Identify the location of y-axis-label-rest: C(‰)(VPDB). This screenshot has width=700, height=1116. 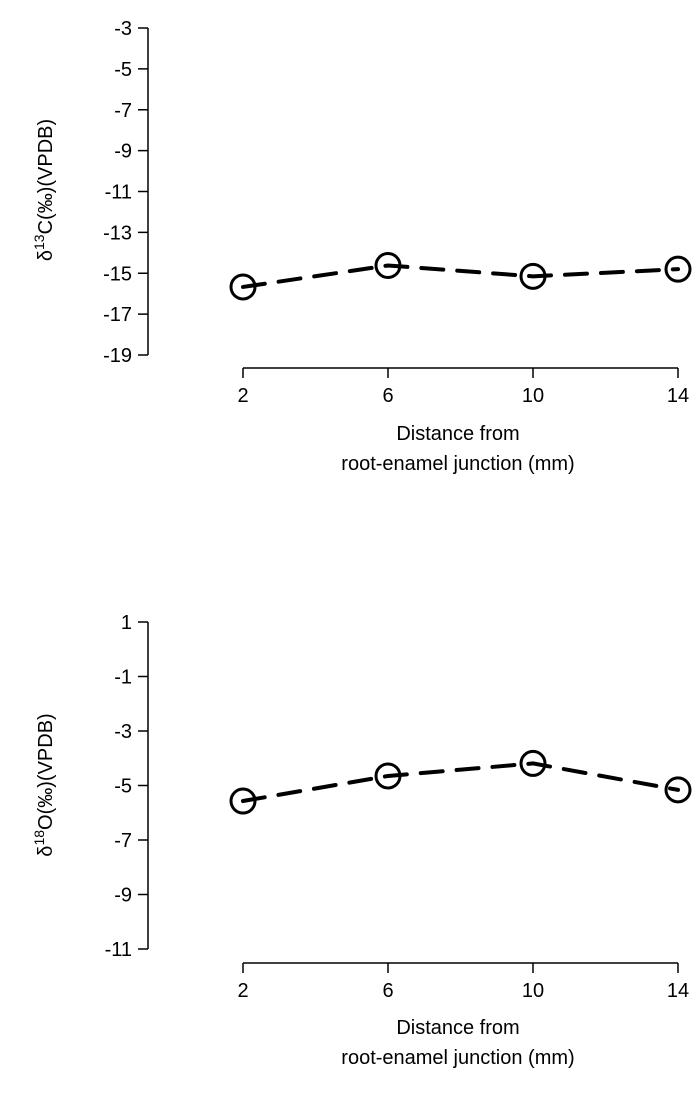
(46, 177).